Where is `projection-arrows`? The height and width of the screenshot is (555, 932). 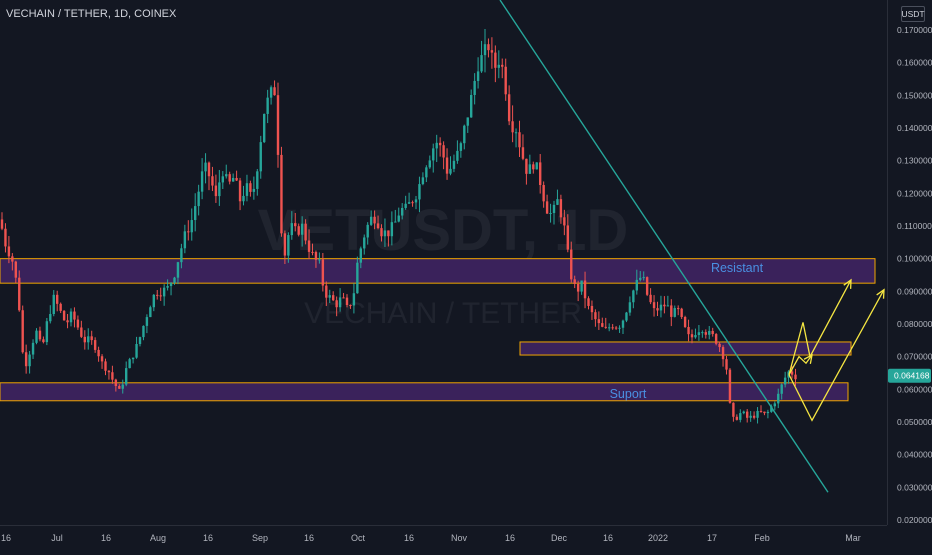 projection-arrows is located at coordinates (836, 350).